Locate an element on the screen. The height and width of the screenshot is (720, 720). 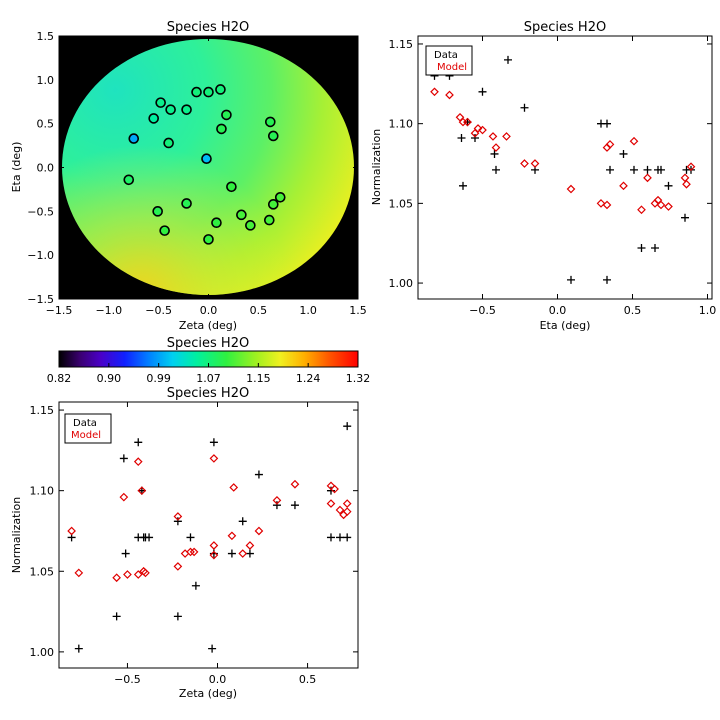
zeta-xlabel: Zeta (deg) is located at coordinates (208, 693).